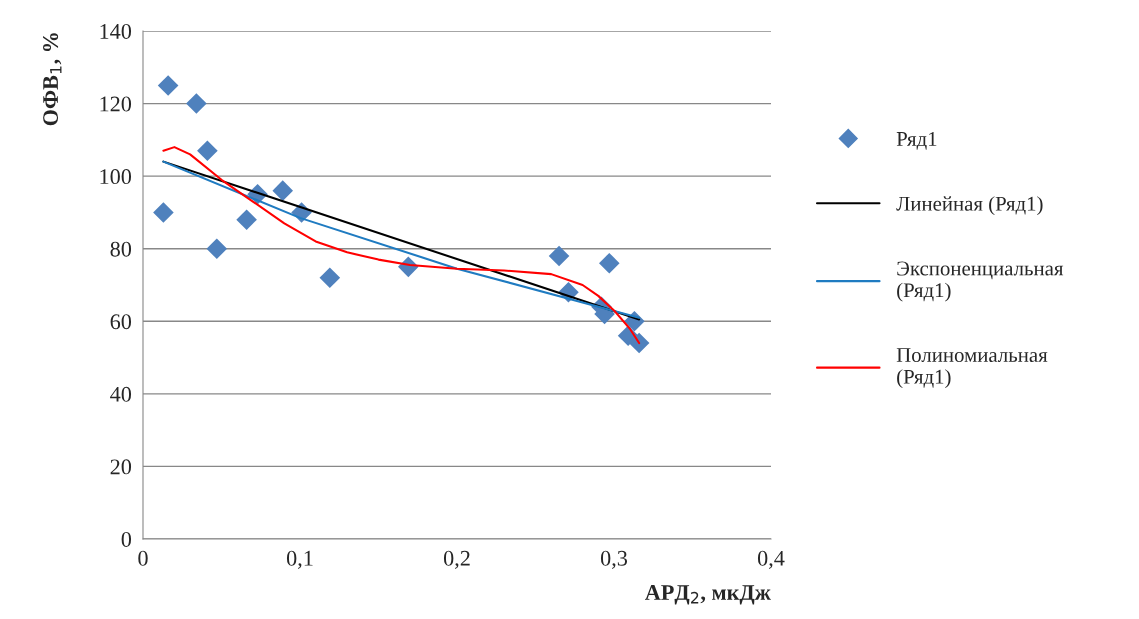 The width and height of the screenshot is (1139, 619). Describe the element at coordinates (771, 559) in the screenshot. I see `x-tick-label: 0,4` at that location.